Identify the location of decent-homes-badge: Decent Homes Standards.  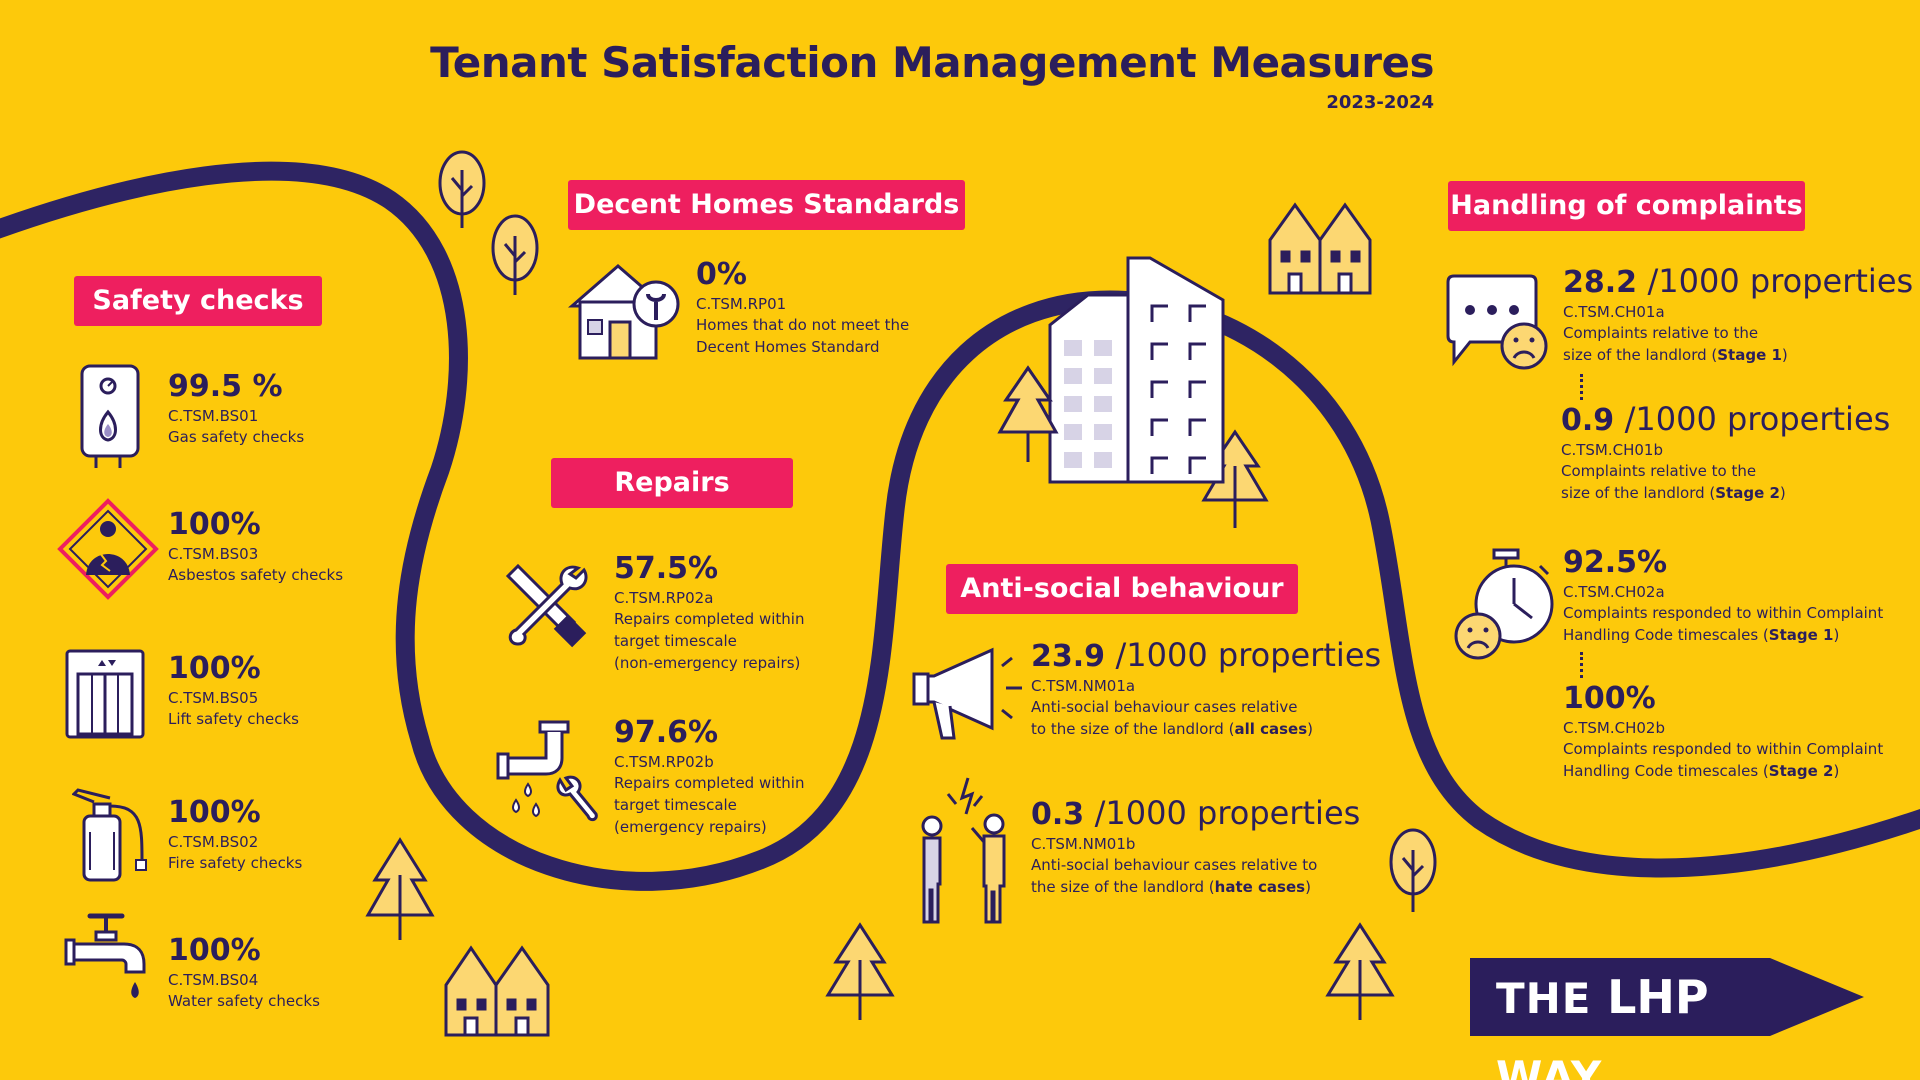
(766, 205).